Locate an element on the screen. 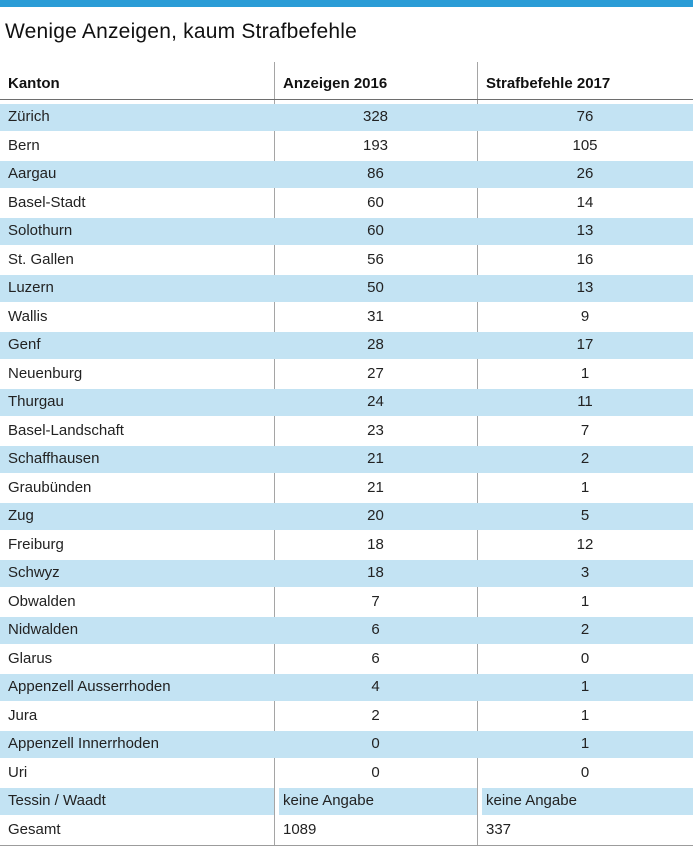  canton-cell: Jura is located at coordinates (23, 715).